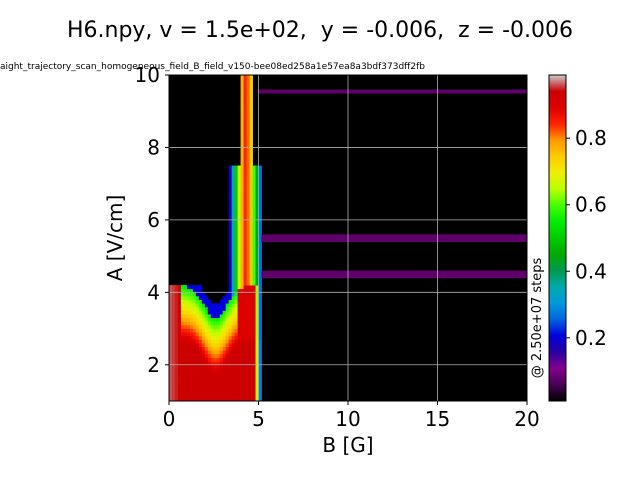  What do you see at coordinates (537, 318) in the screenshot?
I see `colorbar-label: @ 2.50e+07 steps` at bounding box center [537, 318].